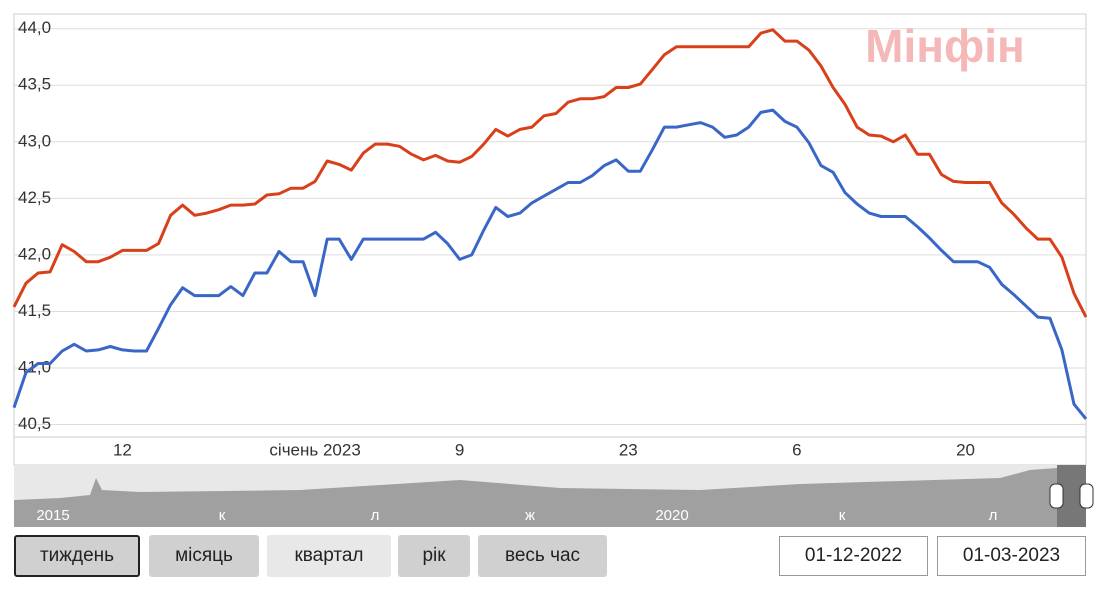 The image size is (1104, 599). Describe the element at coordinates (530, 515) in the screenshot. I see `navigator-label: ж` at that location.